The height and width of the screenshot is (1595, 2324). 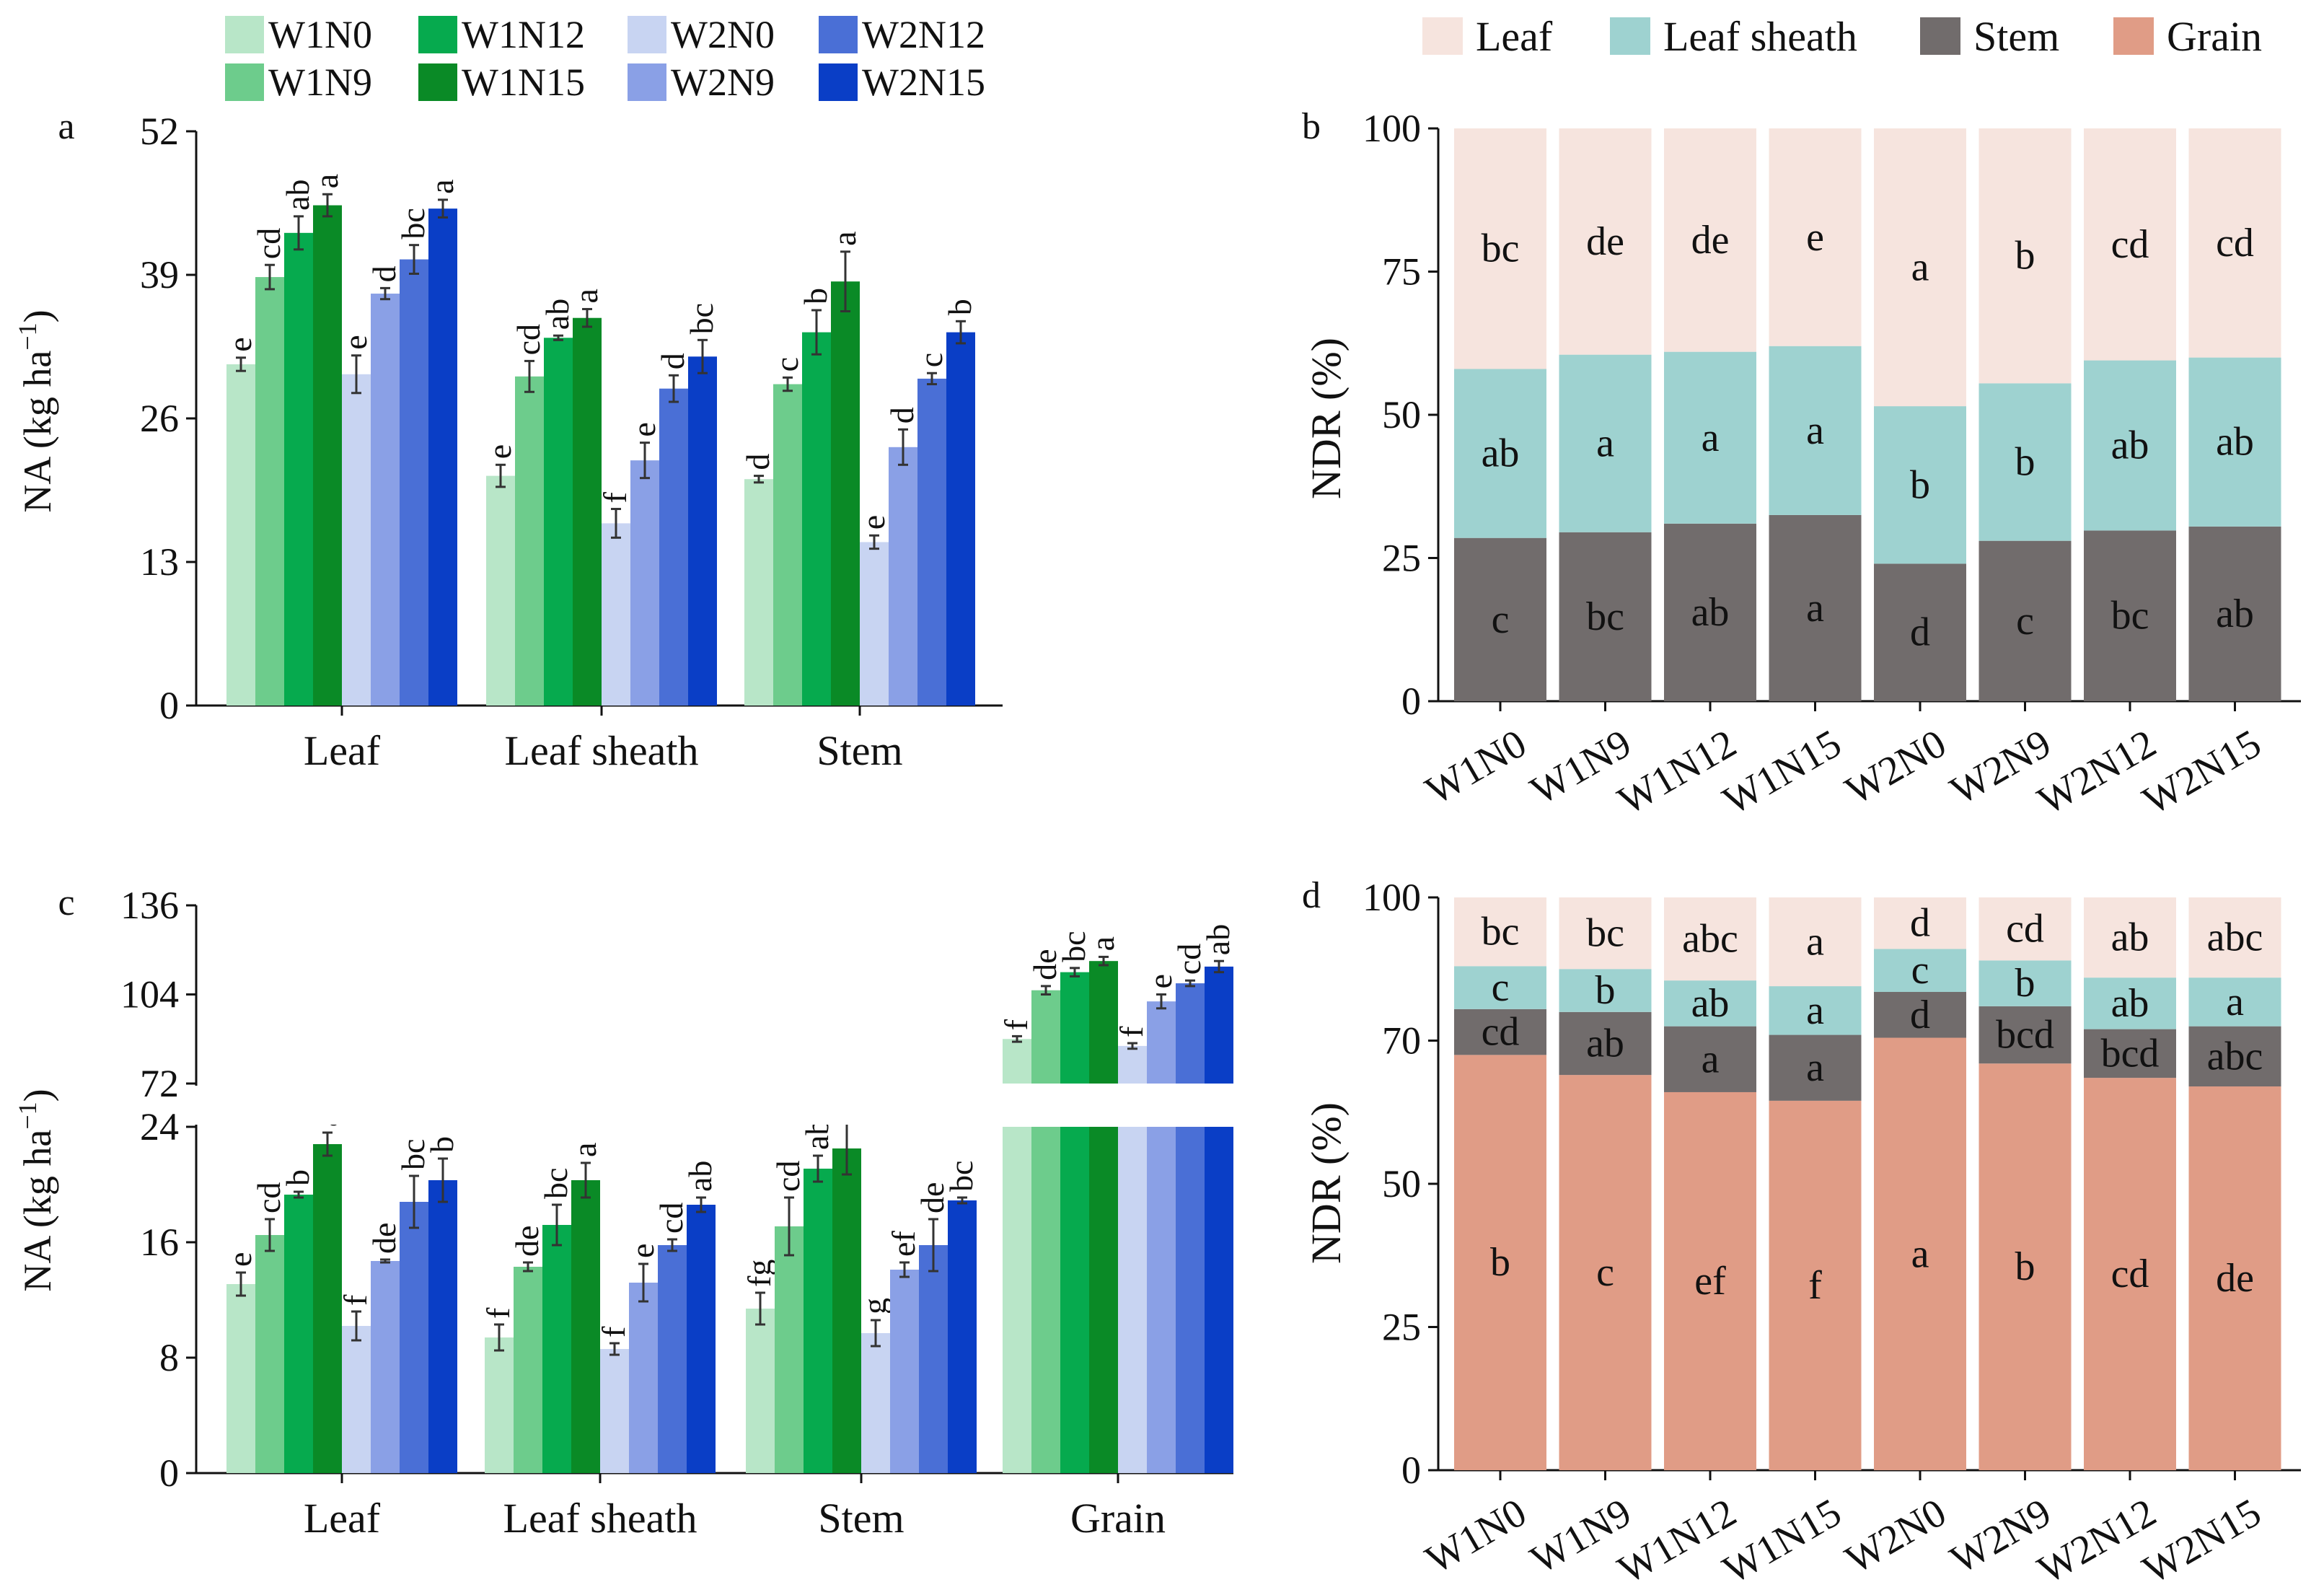 I want to click on y-tick-label: 100, so click(x=1392, y=898).